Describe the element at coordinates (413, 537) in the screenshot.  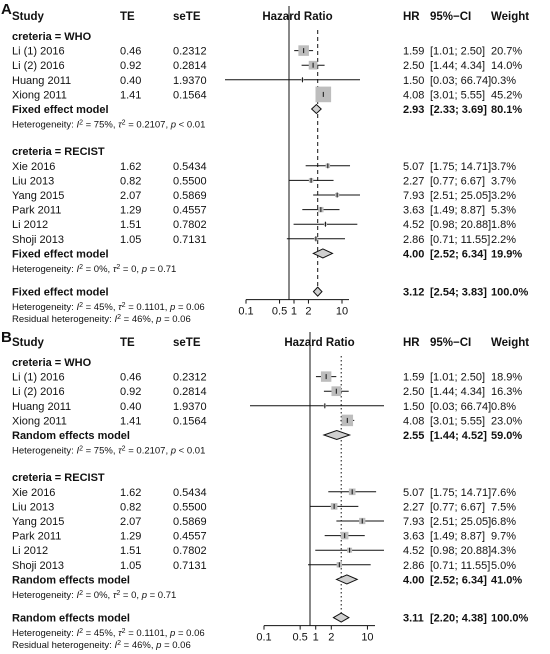
I see `study-hr: 3.63` at that location.